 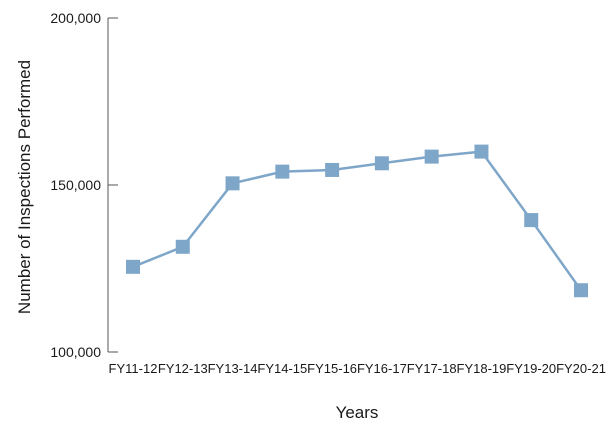 What do you see at coordinates (581, 368) in the screenshot?
I see `x-tick-label: FY20-21` at bounding box center [581, 368].